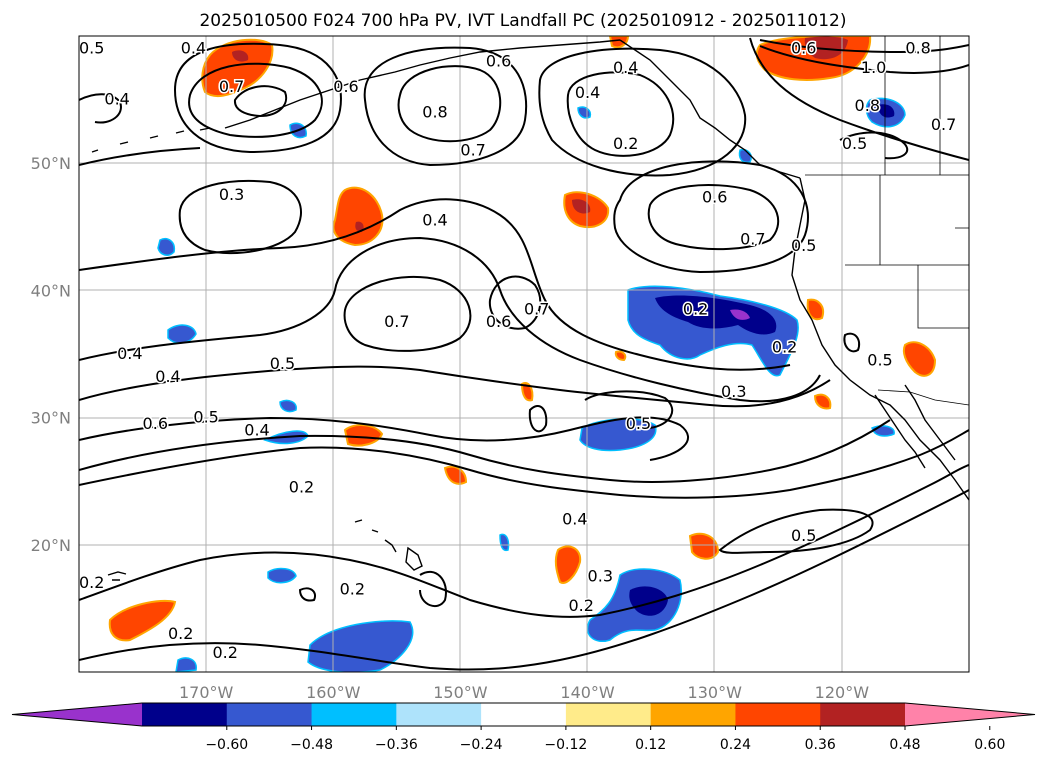 This screenshot has height=765, width=1047. Describe the element at coordinates (117, 576) in the screenshot. I see `pacific-islet` at that location.